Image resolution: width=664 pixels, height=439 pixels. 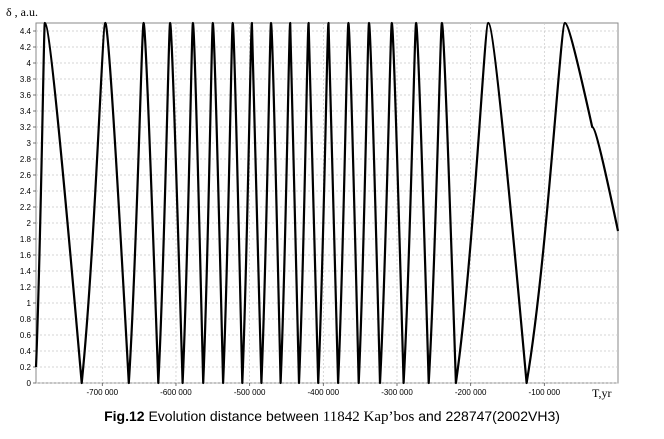 I want to click on caption-text-a: Evolution distance between, so click(x=233, y=416).